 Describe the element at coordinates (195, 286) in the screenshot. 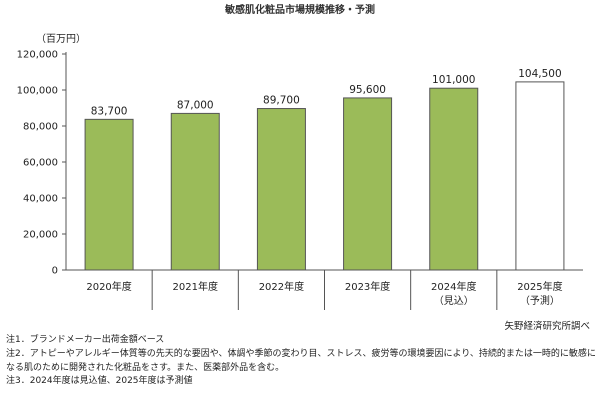

I see `x-tick-label: 2021年度` at that location.